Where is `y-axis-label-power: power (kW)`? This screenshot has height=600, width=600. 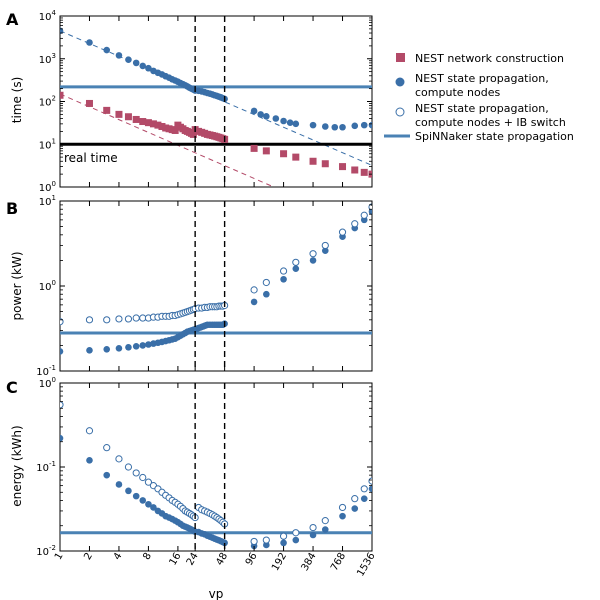
y-axis-label-power: power (kW) is located at coordinates (17, 285).